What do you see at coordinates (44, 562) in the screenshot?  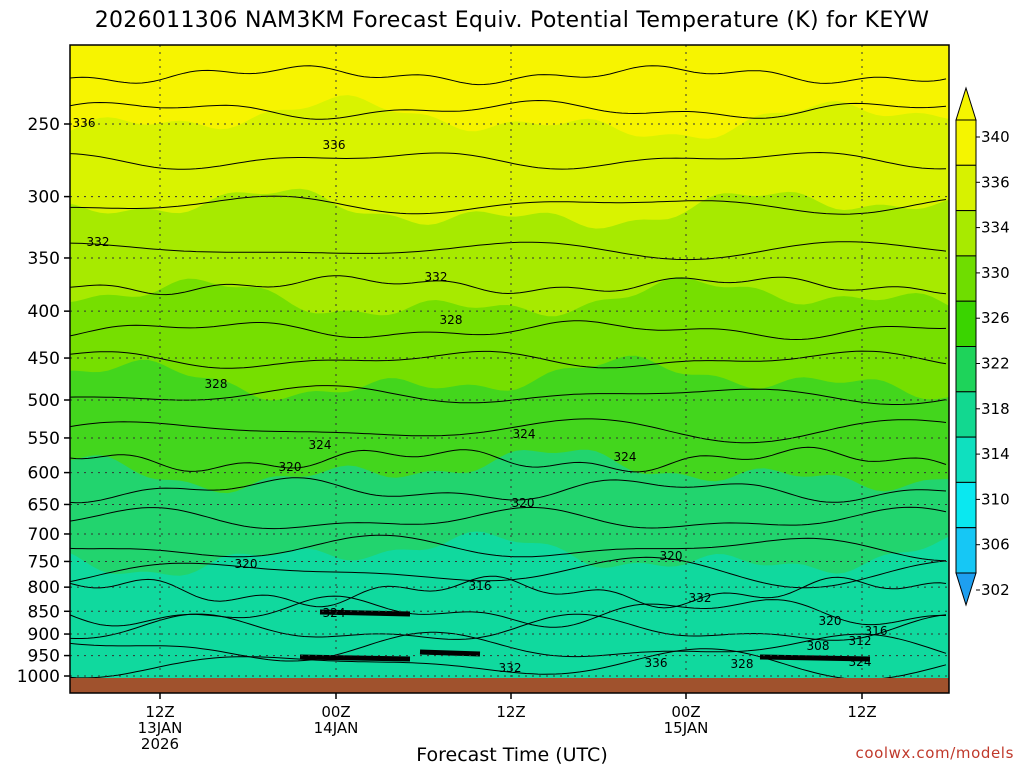 I see `y-tick-label: 750` at bounding box center [44, 562].